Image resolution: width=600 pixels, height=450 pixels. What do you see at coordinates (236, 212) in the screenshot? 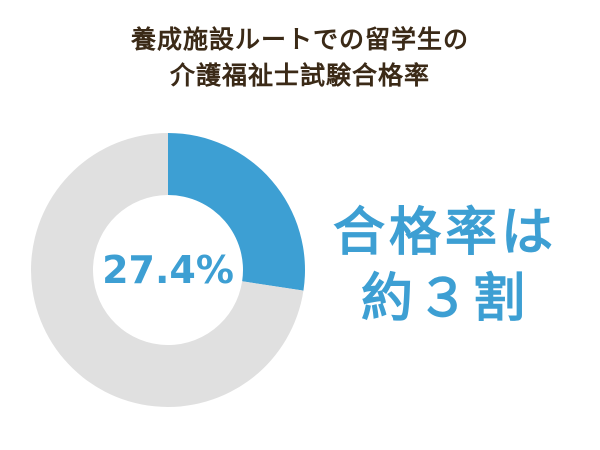
I see `slice-pass-rate` at bounding box center [236, 212].